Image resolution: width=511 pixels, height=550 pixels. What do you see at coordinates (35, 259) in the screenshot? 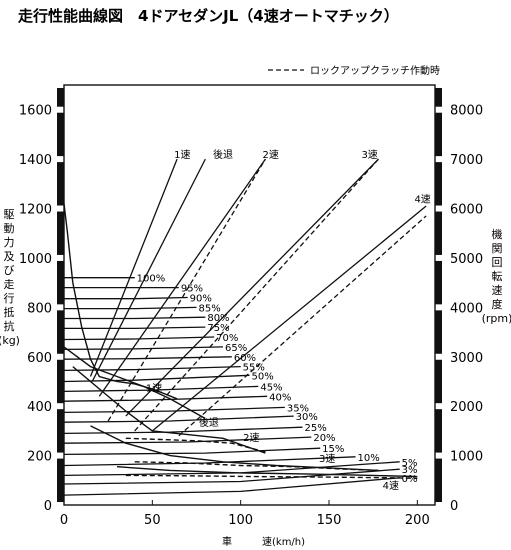
I see `y-tick-label: 1000` at bounding box center [35, 259].